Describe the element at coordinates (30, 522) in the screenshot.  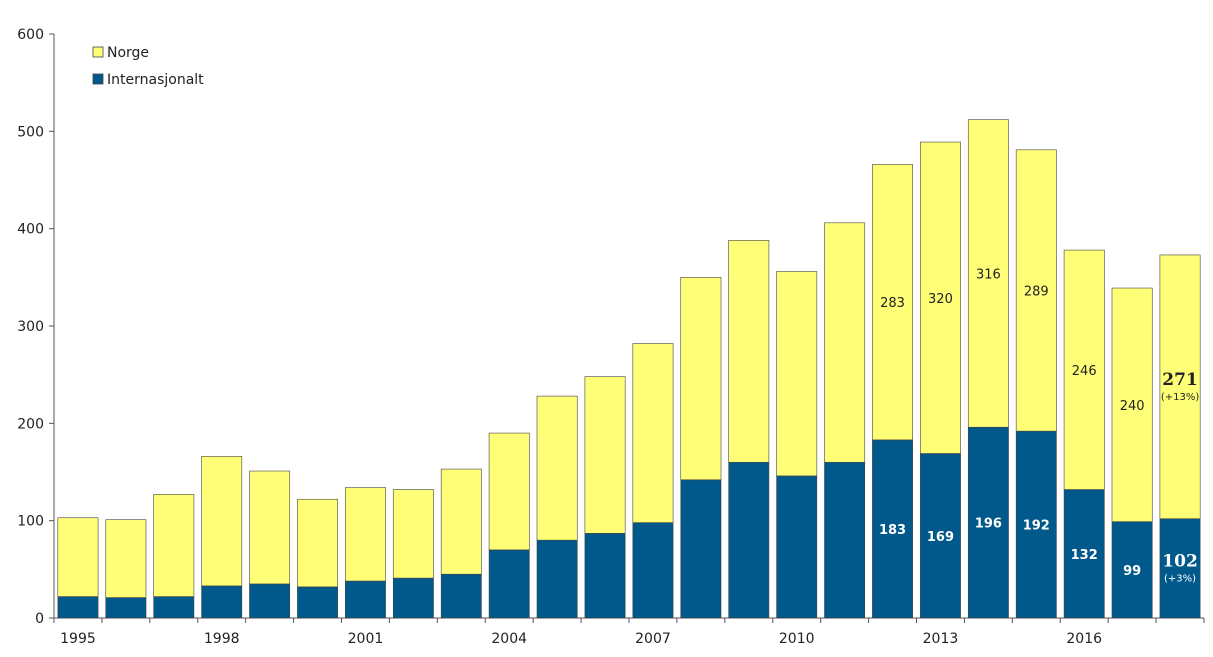
I see `y-tick-label: 100` at that location.